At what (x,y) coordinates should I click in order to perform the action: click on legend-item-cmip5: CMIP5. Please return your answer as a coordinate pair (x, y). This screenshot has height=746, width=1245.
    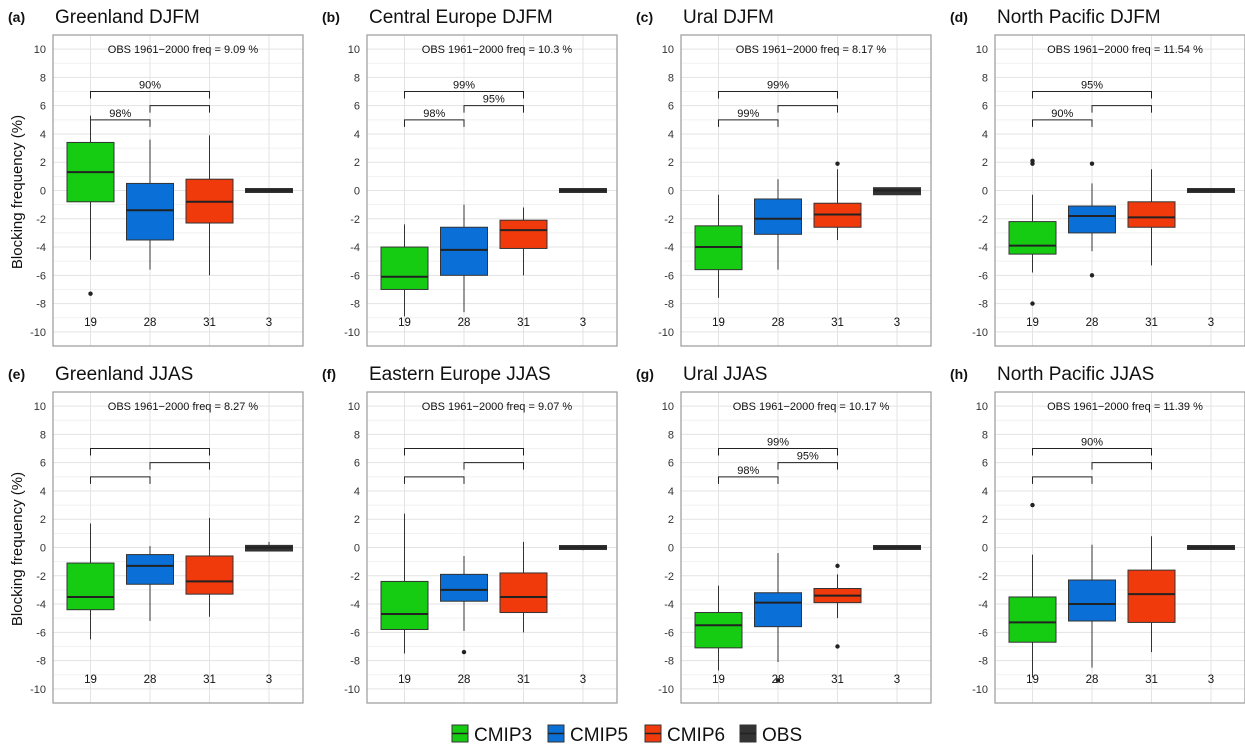
    Looking at the image, I should click on (587, 735).